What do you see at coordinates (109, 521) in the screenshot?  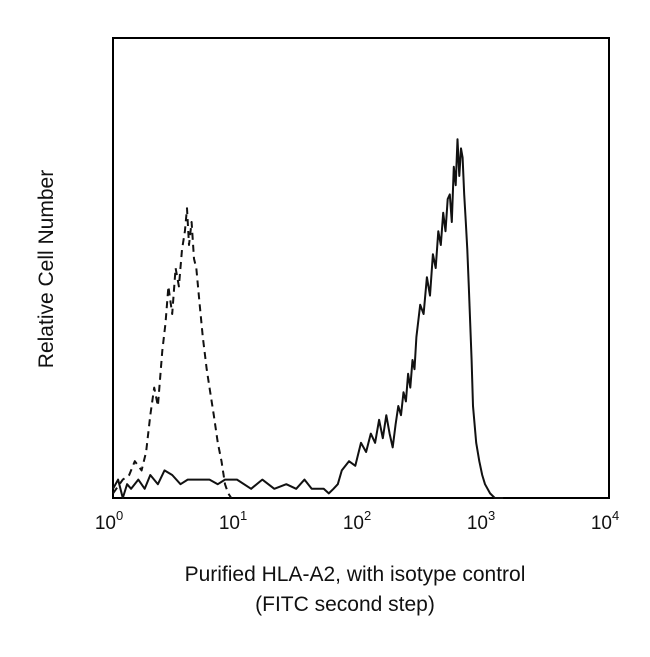 I see `x-tick-label: 10⁰` at bounding box center [109, 521].